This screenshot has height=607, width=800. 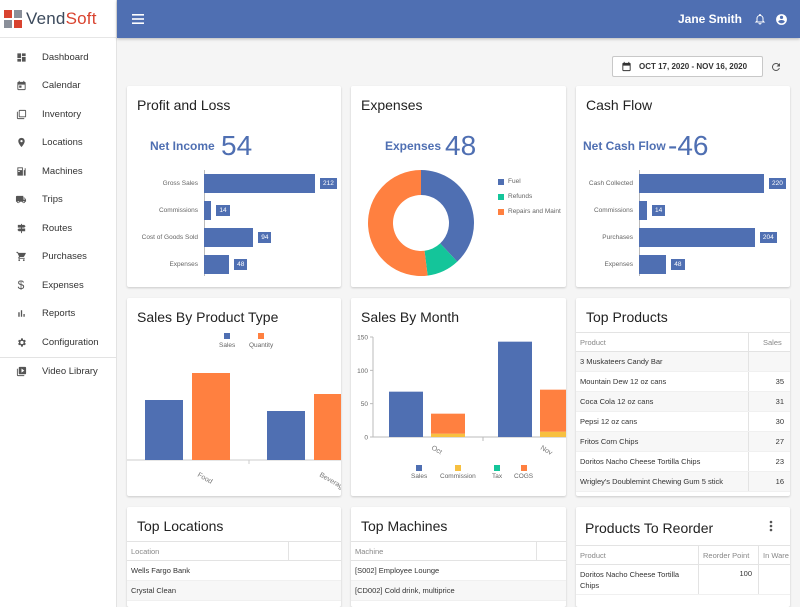 I want to click on sidebar-item-expenses: $ Expenses, so click(x=58, y=285).